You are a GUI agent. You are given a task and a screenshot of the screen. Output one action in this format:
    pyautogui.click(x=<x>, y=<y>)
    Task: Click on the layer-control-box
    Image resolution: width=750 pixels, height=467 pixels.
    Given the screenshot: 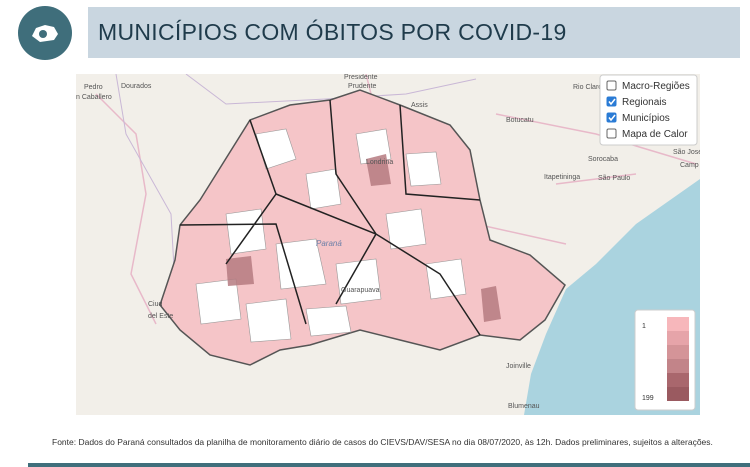 What is the action you would take?
    pyautogui.click(x=648, y=110)
    